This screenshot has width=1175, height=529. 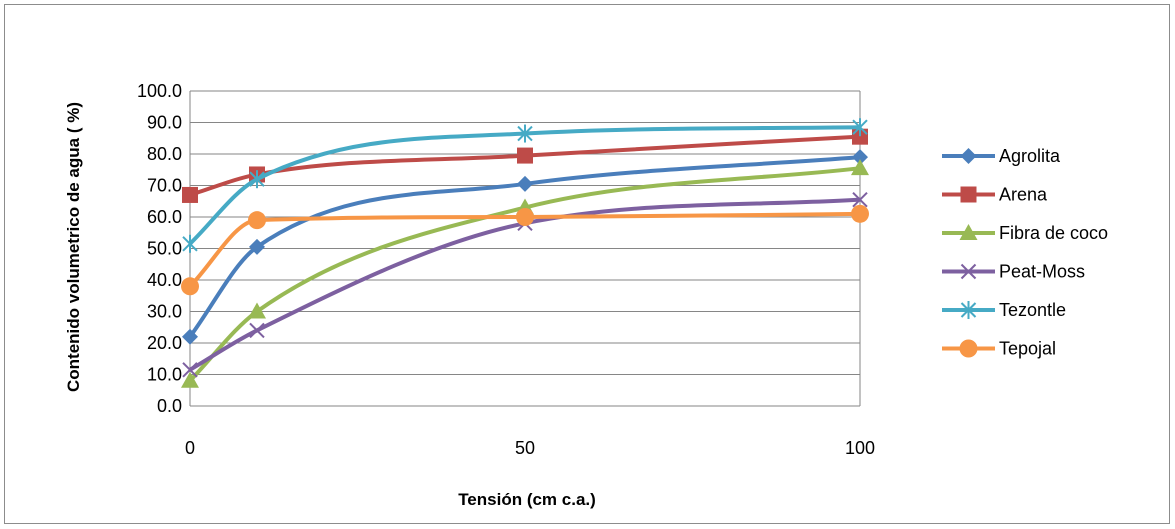 I want to click on y-tick-label: 0.0, so click(x=169, y=406).